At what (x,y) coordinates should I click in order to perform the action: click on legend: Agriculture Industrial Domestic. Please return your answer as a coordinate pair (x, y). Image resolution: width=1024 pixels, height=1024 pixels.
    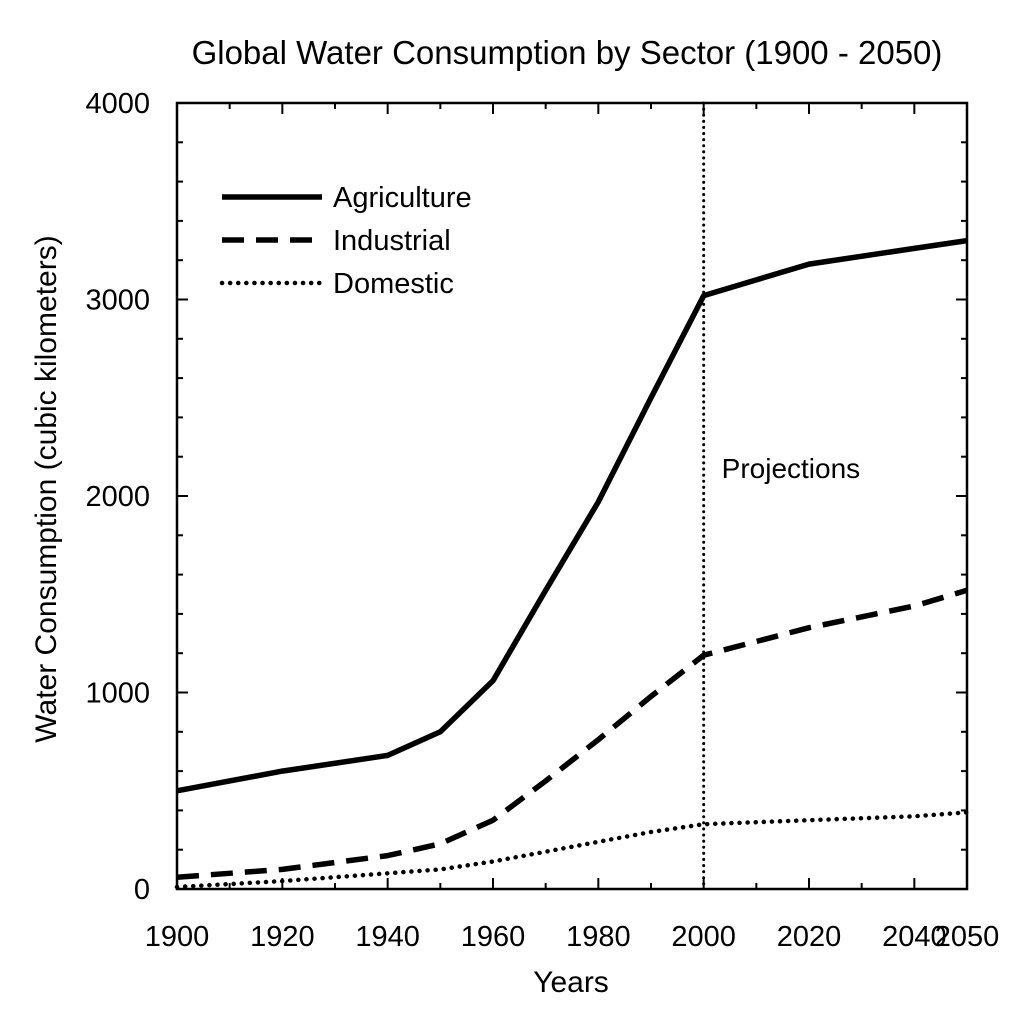
    Looking at the image, I should click on (345, 241).